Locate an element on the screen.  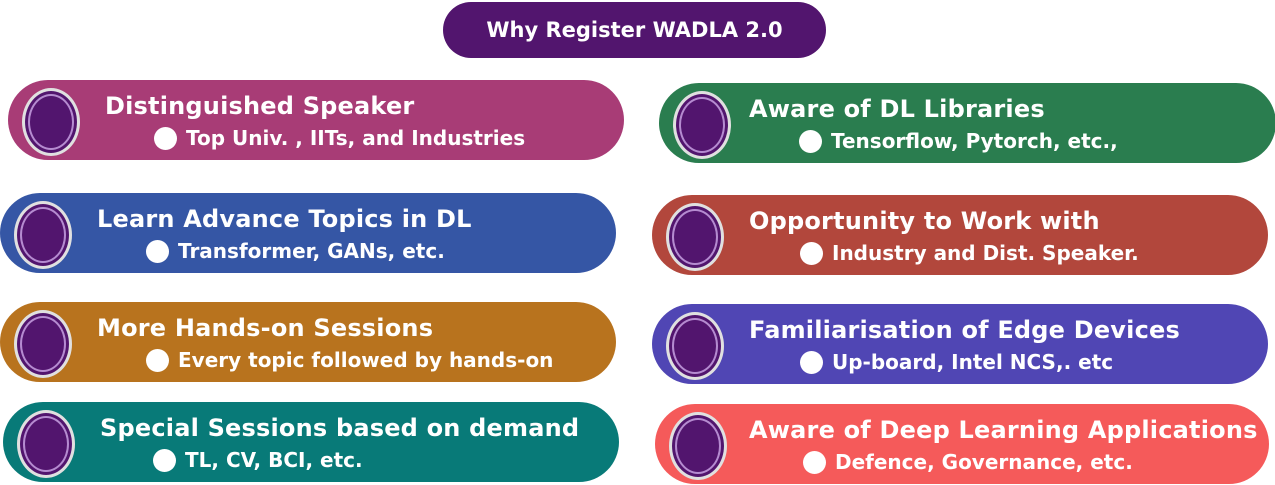
card-subtitle: TL, CV, BCI, etc. is located at coordinates (258, 460).